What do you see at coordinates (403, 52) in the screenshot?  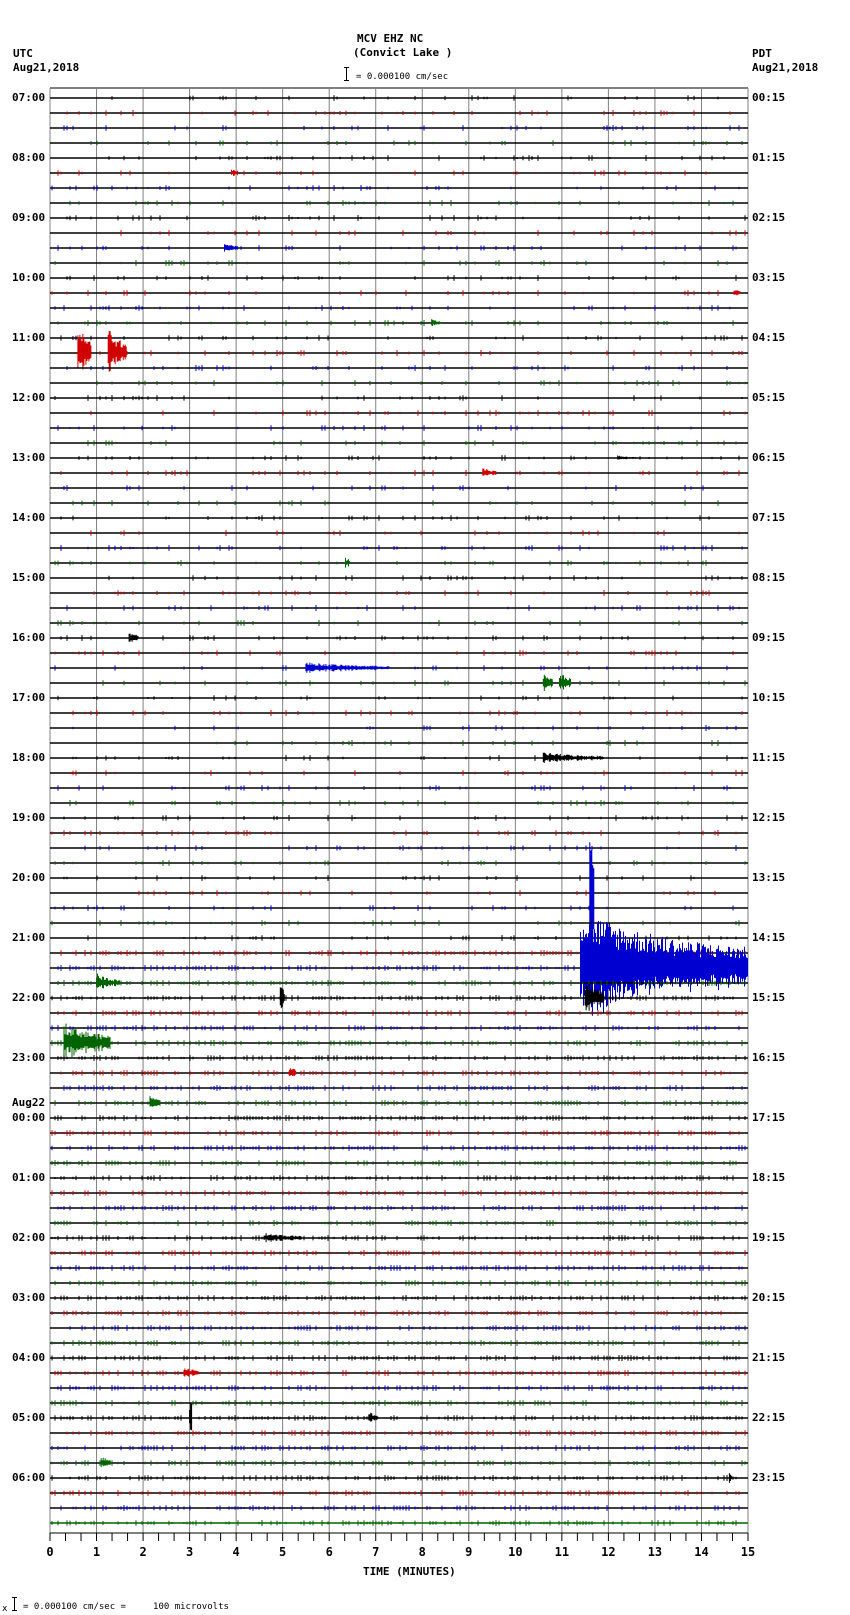 I see `station-location: (Convict Lake )` at bounding box center [403, 52].